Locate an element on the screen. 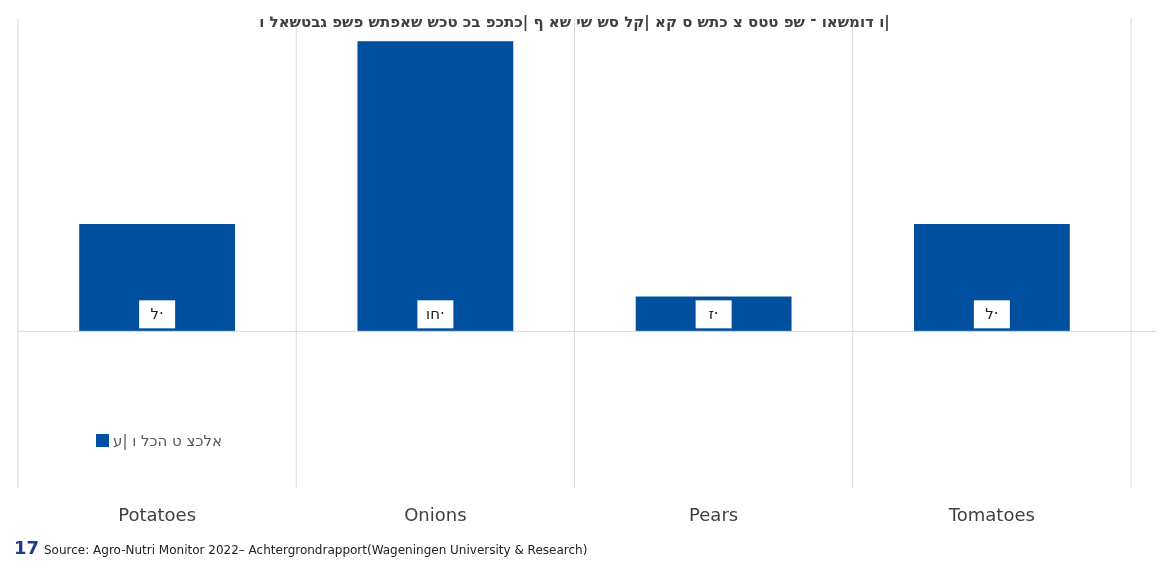  x-tick-label: Tomatoes is located at coordinates (991, 514).